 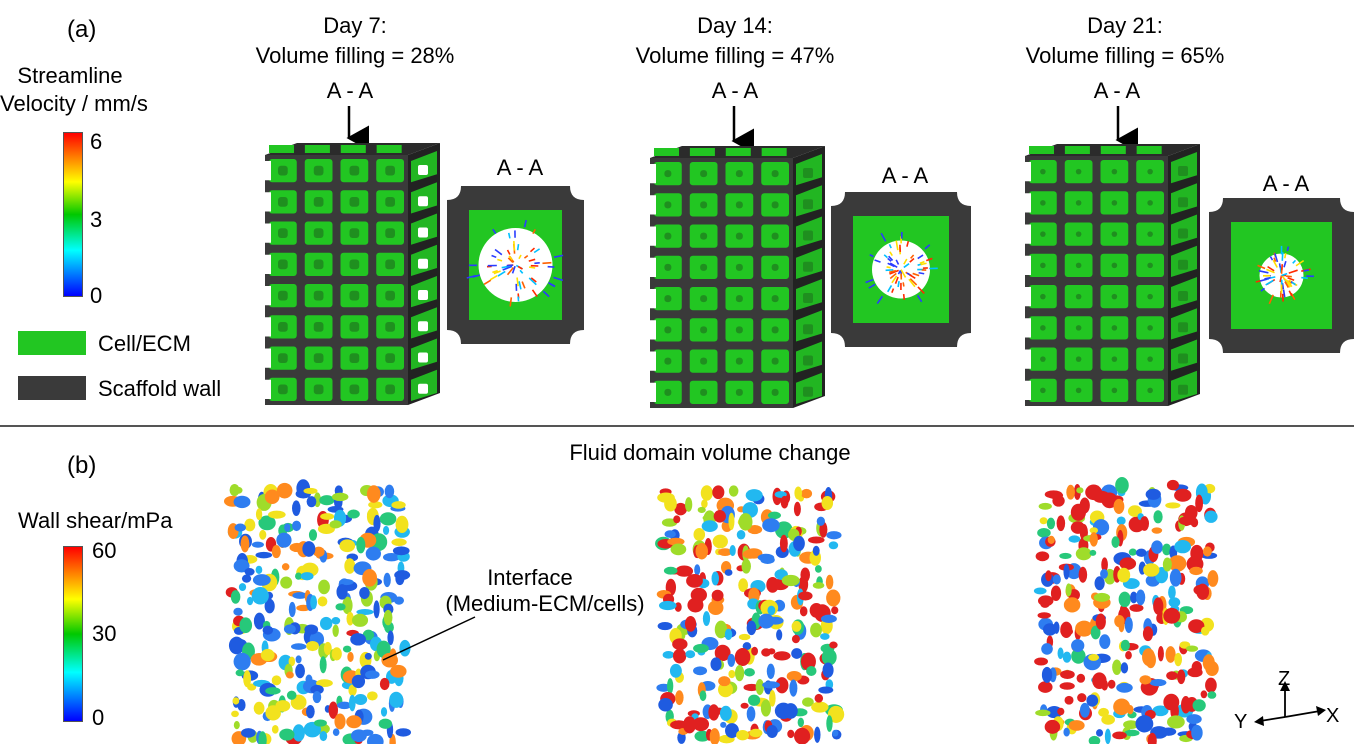 I want to click on velocity-colorbar-title-line2: Velocity / mm/s, so click(x=74, y=103).